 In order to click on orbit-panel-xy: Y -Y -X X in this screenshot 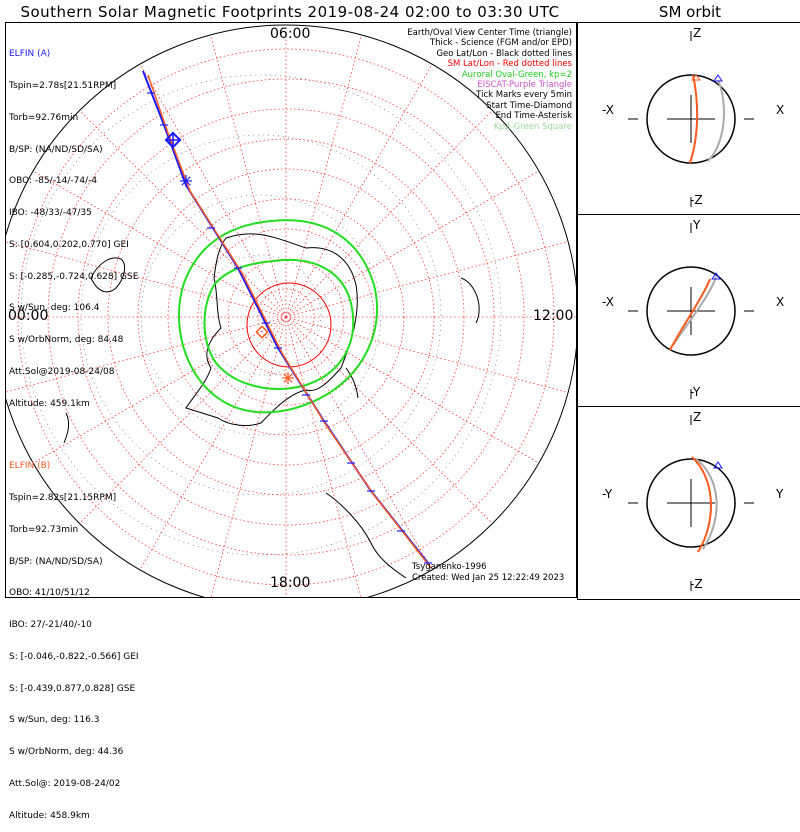, I will do `click(688, 311)`.